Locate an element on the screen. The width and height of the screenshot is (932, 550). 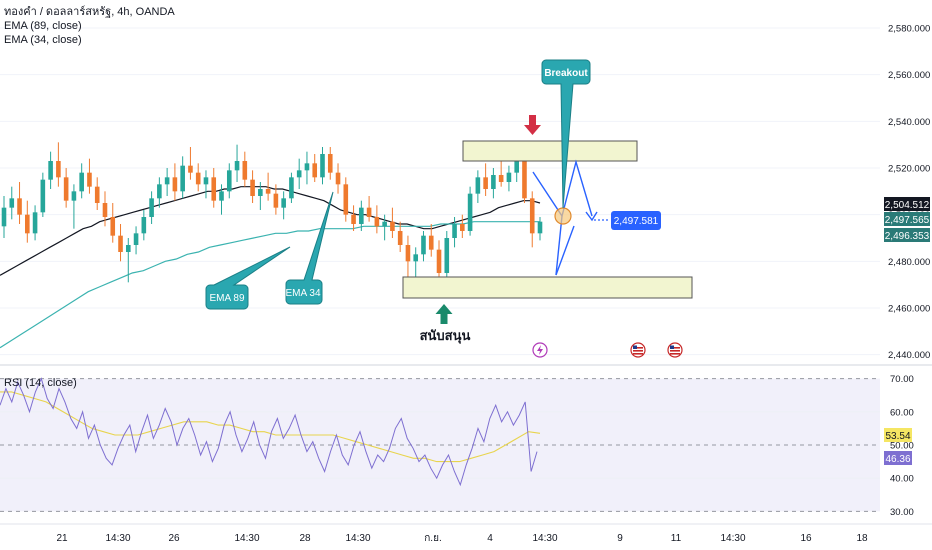
last-price-value: 2,504.512 is located at coordinates (907, 205).